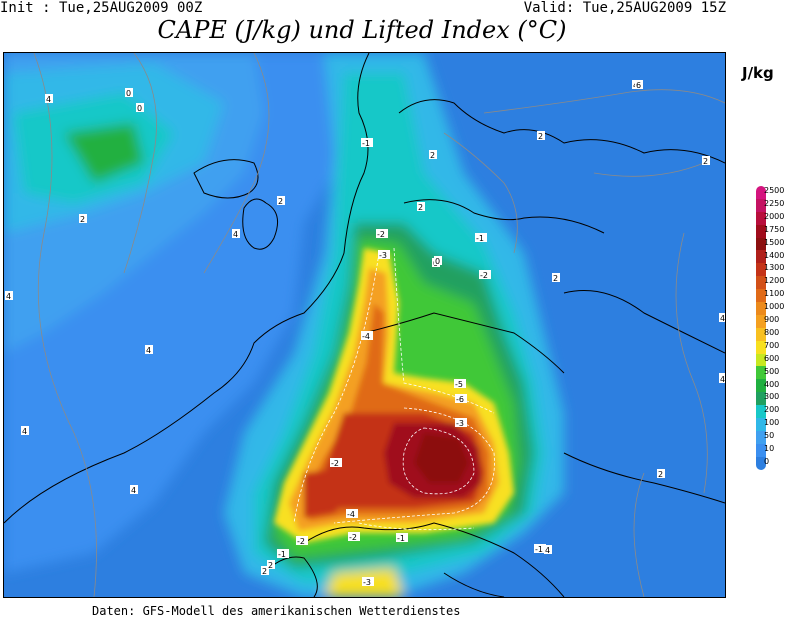 This screenshot has height=622, width=786. I want to click on colorbar-unit: J/kg, so click(758, 73).